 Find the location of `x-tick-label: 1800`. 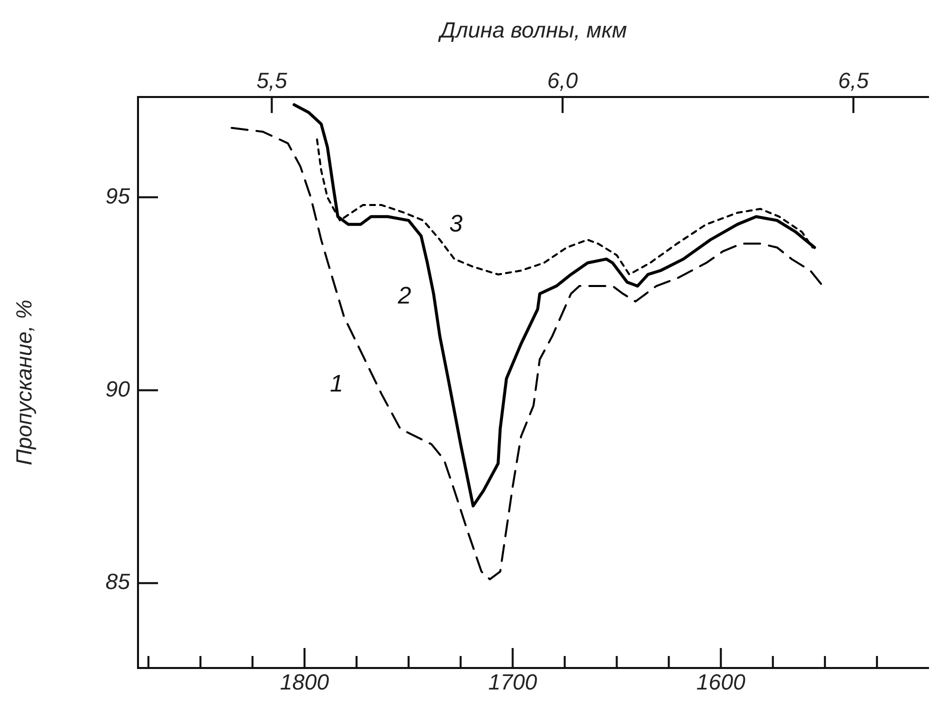

x-tick-label: 1800 is located at coordinates (305, 681).